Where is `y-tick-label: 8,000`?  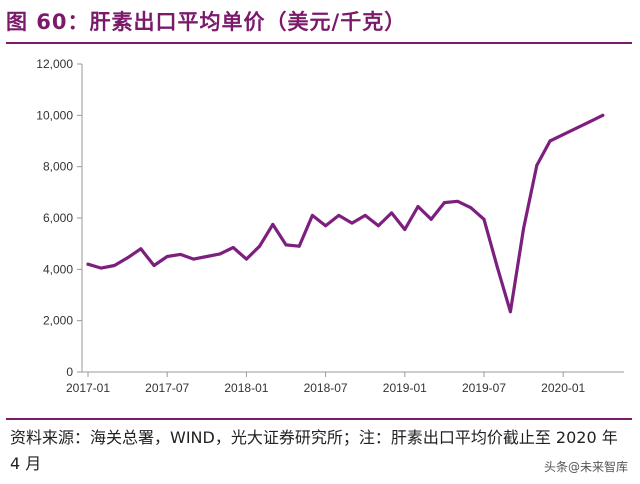 y-tick-label: 8,000 is located at coordinates (58, 167).